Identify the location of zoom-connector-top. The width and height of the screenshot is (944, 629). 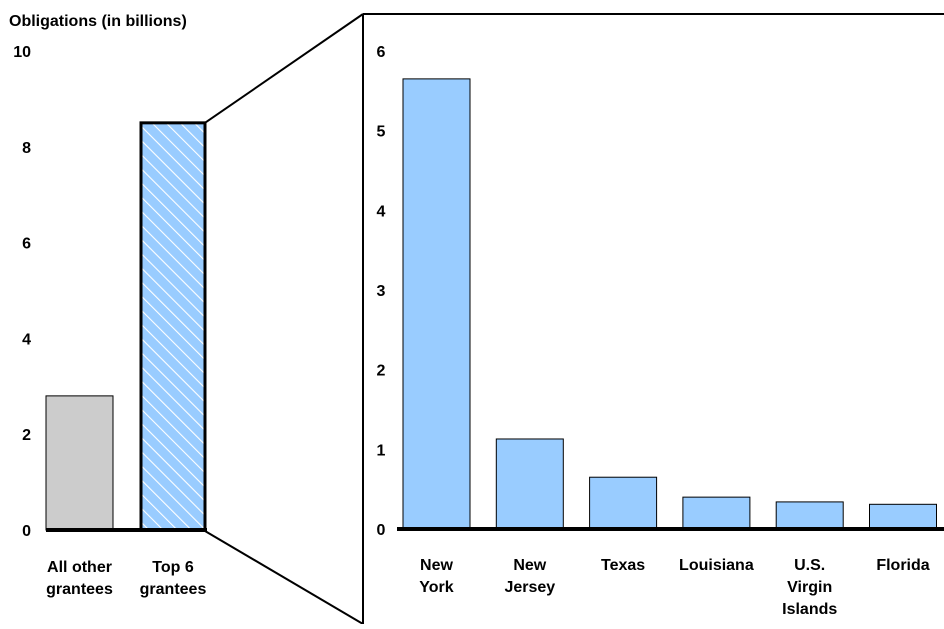
(284, 68).